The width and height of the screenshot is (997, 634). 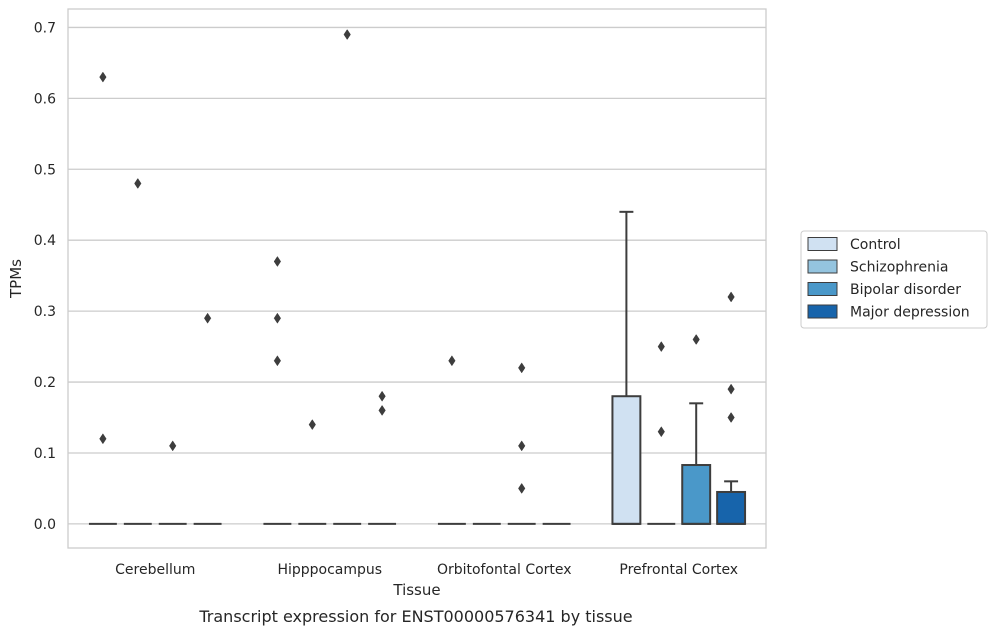 I want to click on y-axis-ticks: 0.0 0.1 0.2 0.3 0.4 0.5 0.6 0.7, so click(x=45, y=276).